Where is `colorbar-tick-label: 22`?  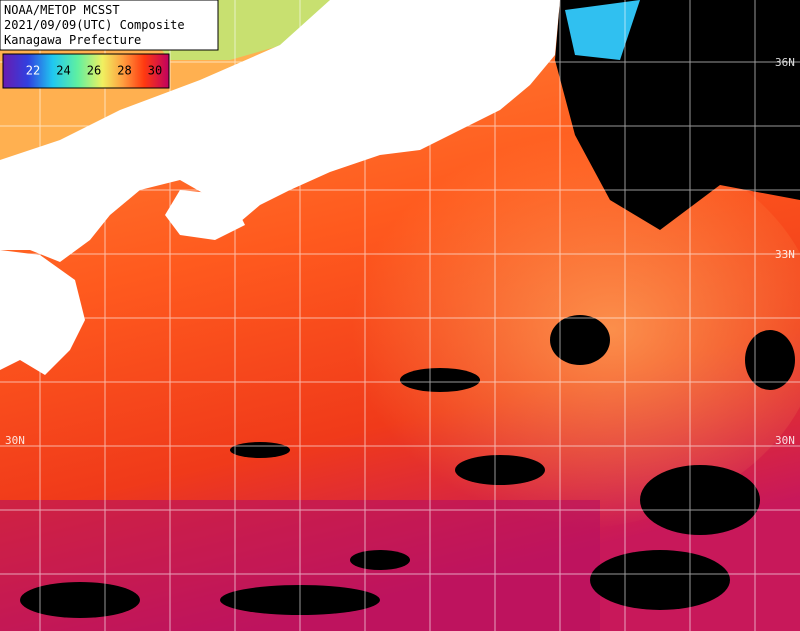
colorbar-tick-label: 22 is located at coordinates (33, 71).